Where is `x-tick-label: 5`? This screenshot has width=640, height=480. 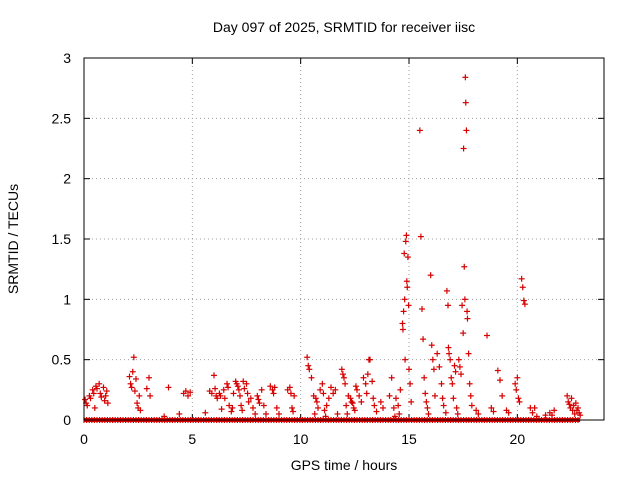
x-tick-label: 5 is located at coordinates (192, 439).